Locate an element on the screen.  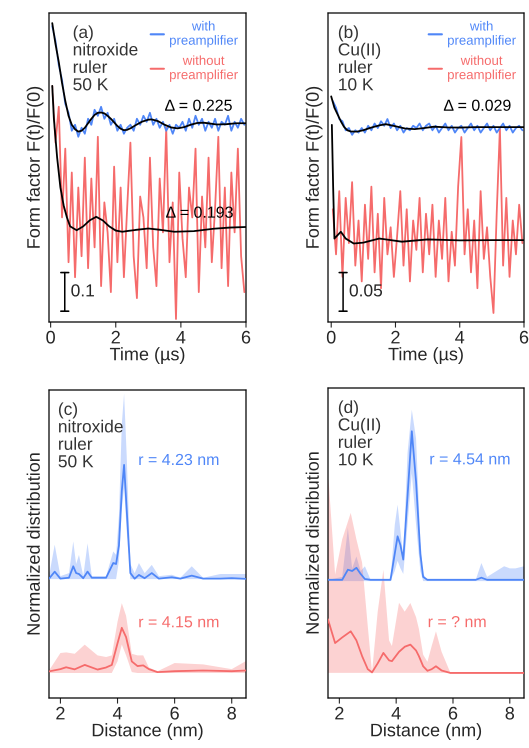
annotation: (d) Cu(II) ruler 10 K is located at coordinates (359, 433).